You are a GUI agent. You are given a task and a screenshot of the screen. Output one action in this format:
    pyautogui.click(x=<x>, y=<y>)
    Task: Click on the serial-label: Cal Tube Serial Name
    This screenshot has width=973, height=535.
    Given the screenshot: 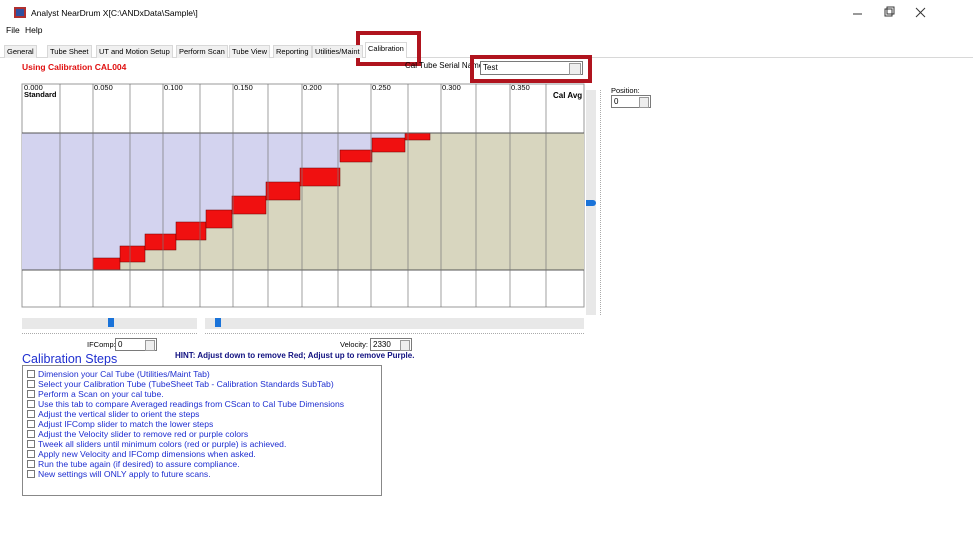 What is the action you would take?
    pyautogui.click(x=444, y=65)
    